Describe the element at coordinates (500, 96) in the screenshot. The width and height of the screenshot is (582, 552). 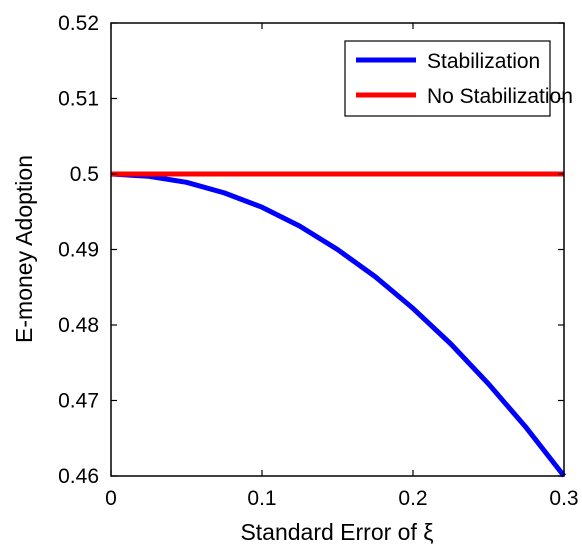
I see `legend-label-no-stabilization: No Stabilization` at that location.